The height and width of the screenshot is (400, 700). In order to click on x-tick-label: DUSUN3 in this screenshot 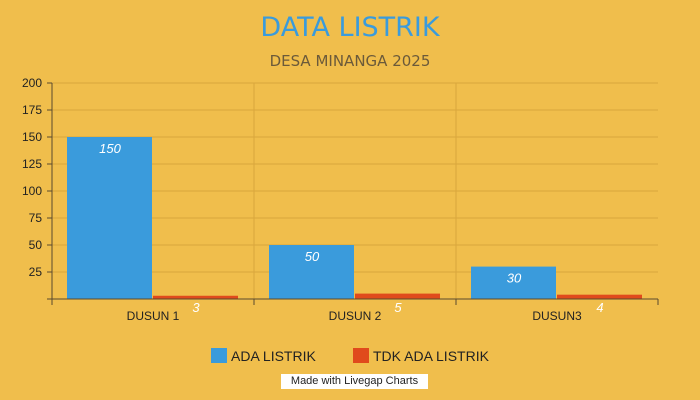, I will do `click(557, 316)`.